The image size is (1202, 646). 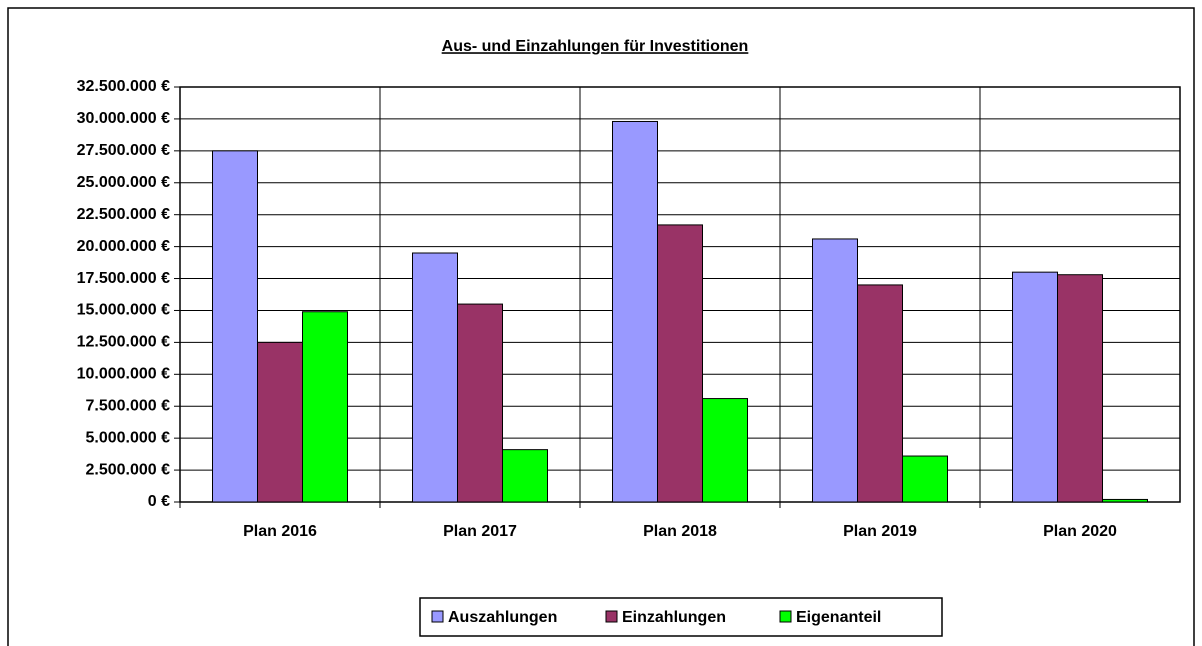 What do you see at coordinates (127, 405) in the screenshot?
I see `y-tick-label: 7.500.000 €` at bounding box center [127, 405].